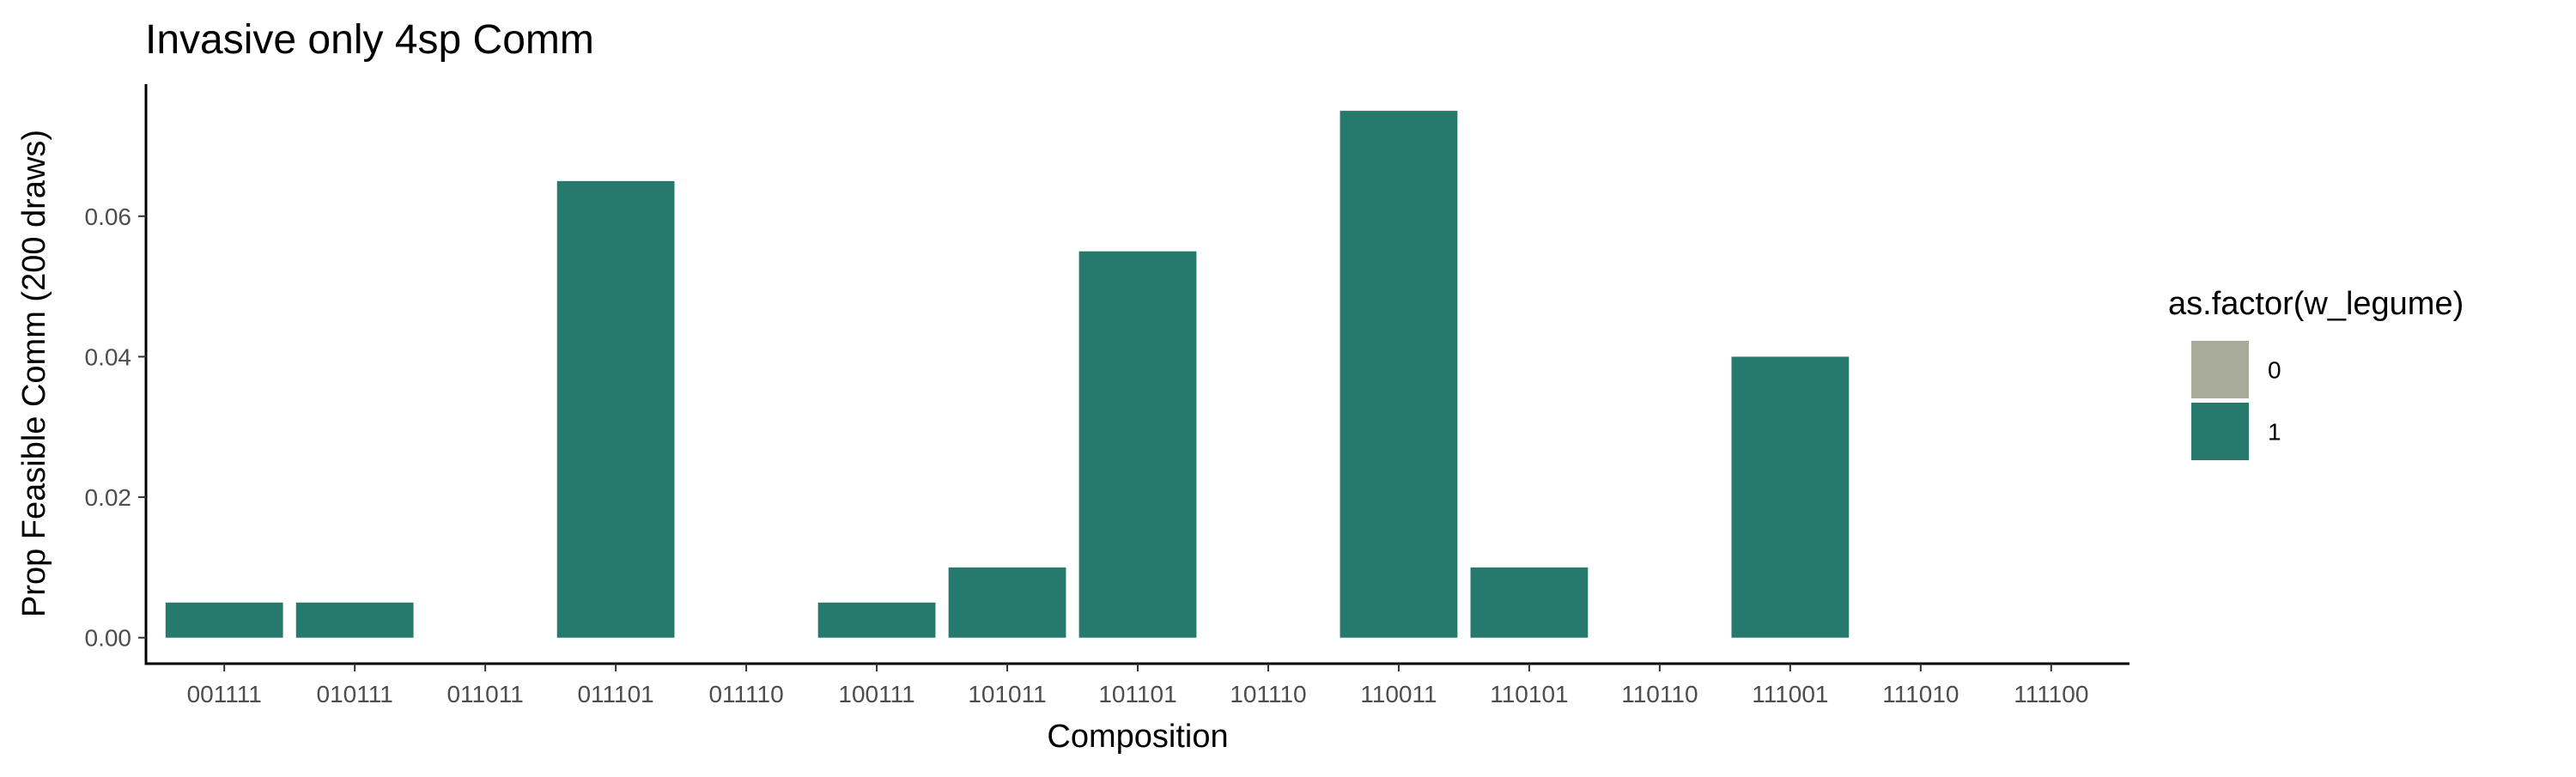 The width and height of the screenshot is (2576, 777). Describe the element at coordinates (876, 694) in the screenshot. I see `x-tick-label: 100111` at that location.